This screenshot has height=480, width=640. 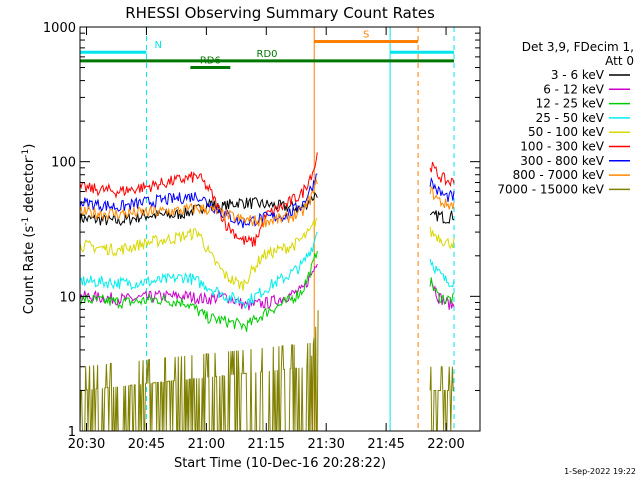 I want to click on legend-label: 300 - 800 keV, so click(x=562, y=161).